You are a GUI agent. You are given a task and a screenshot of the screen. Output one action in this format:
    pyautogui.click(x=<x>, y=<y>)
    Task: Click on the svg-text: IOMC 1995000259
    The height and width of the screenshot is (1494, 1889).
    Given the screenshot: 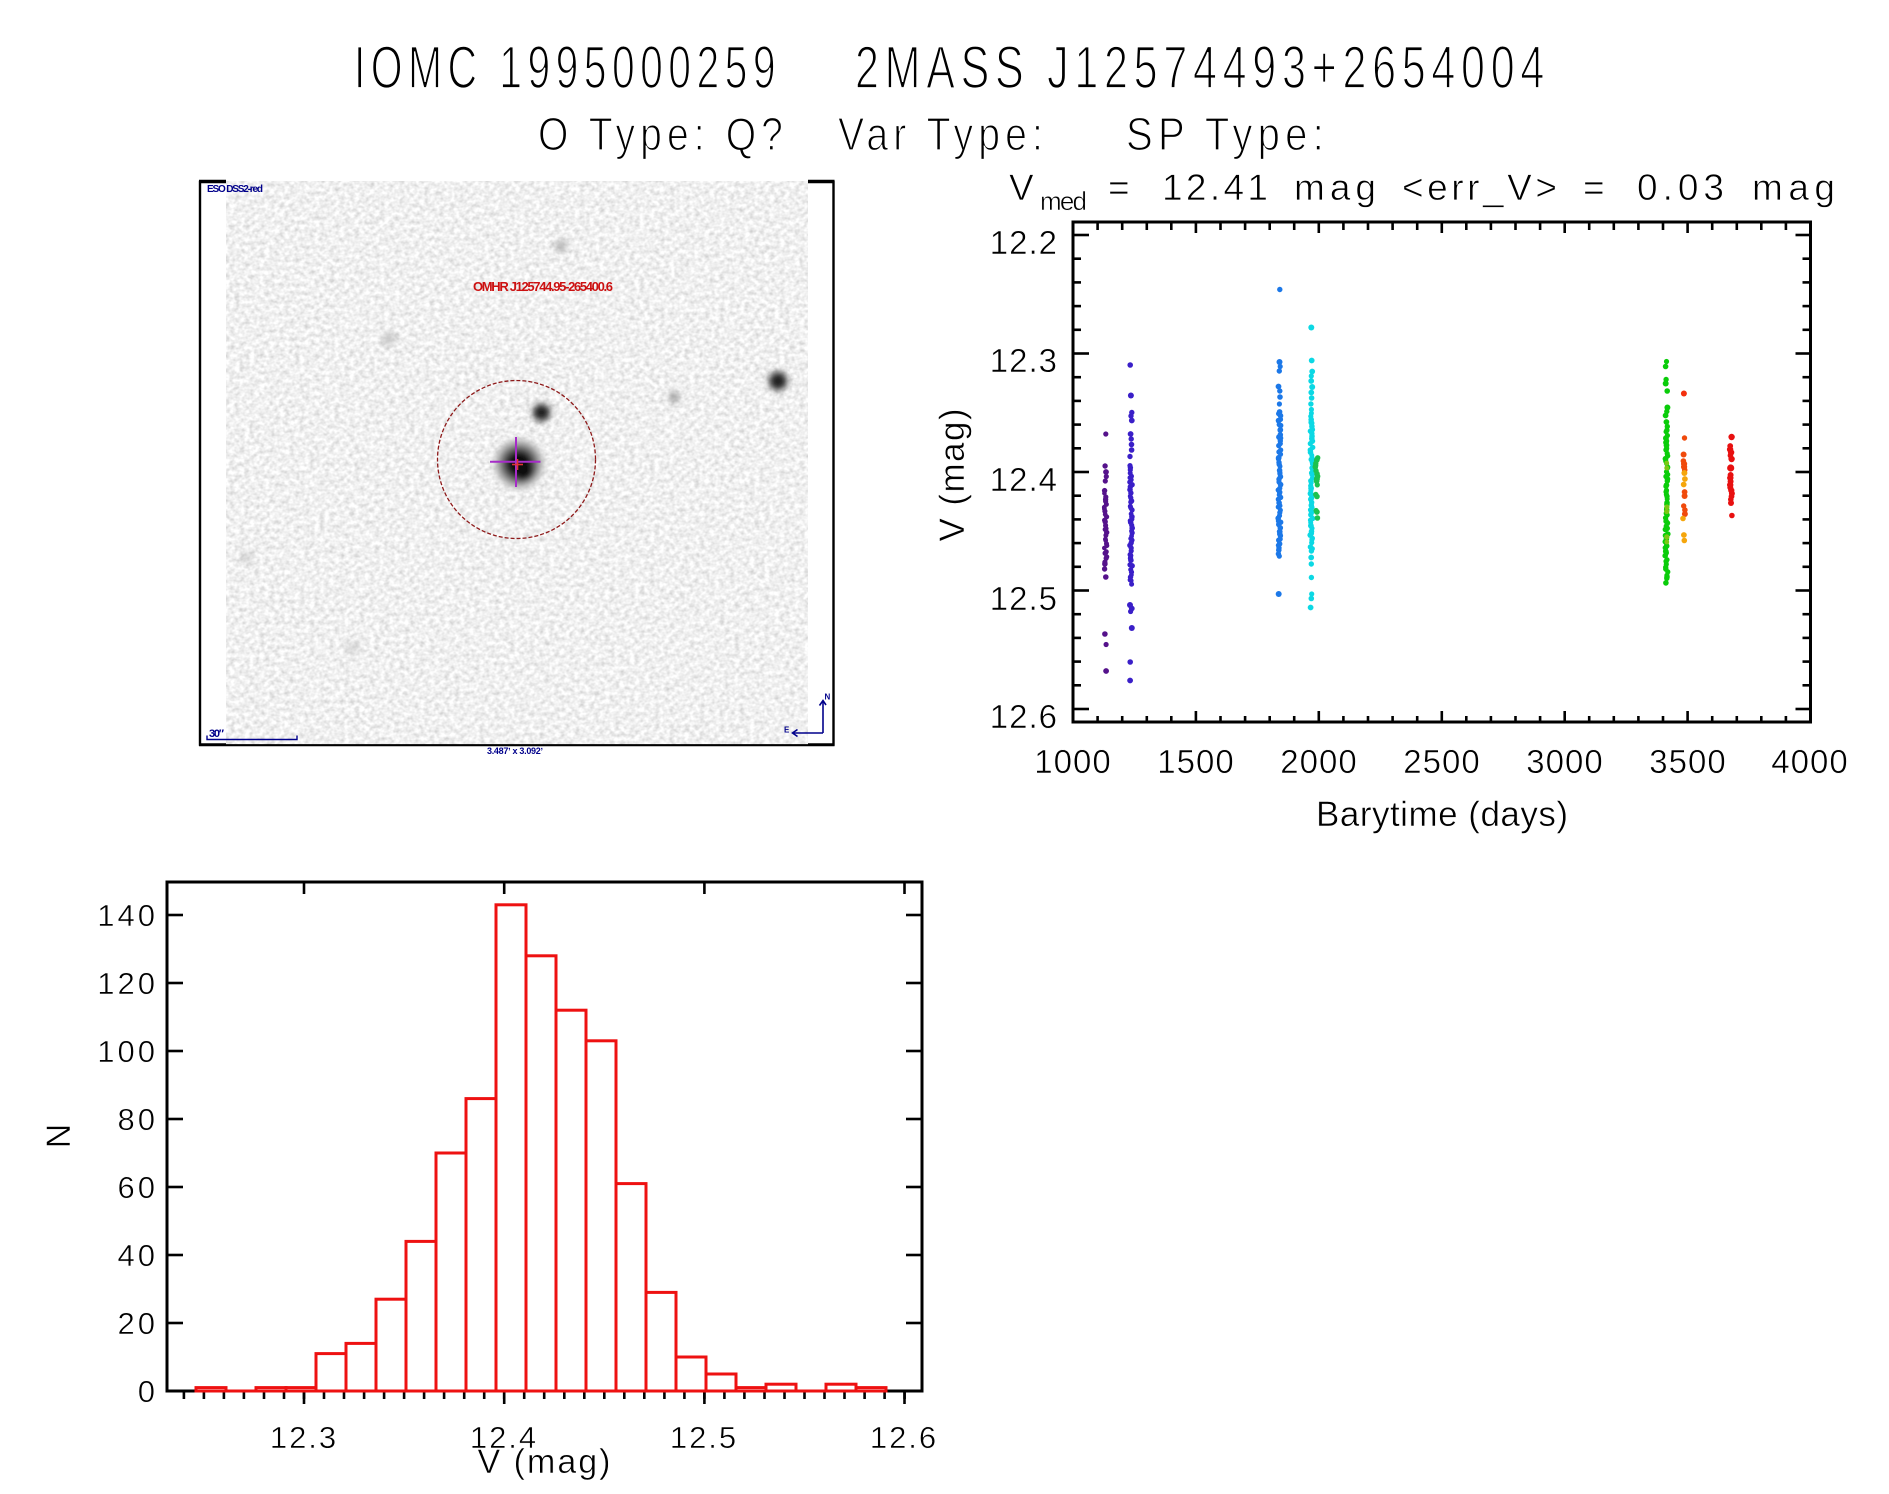 What is the action you would take?
    pyautogui.click(x=567, y=67)
    